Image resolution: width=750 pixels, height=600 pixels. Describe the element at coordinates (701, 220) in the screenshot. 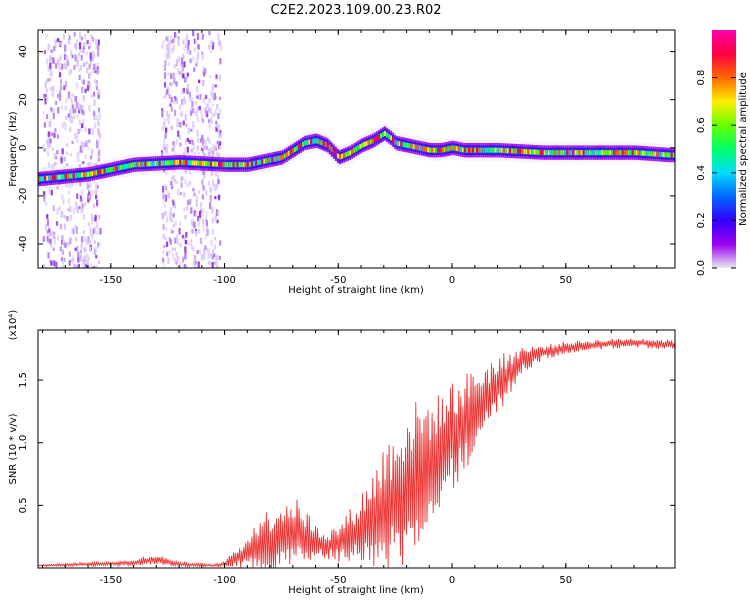

I see `colorbar-tick-label: 0.2` at that location.